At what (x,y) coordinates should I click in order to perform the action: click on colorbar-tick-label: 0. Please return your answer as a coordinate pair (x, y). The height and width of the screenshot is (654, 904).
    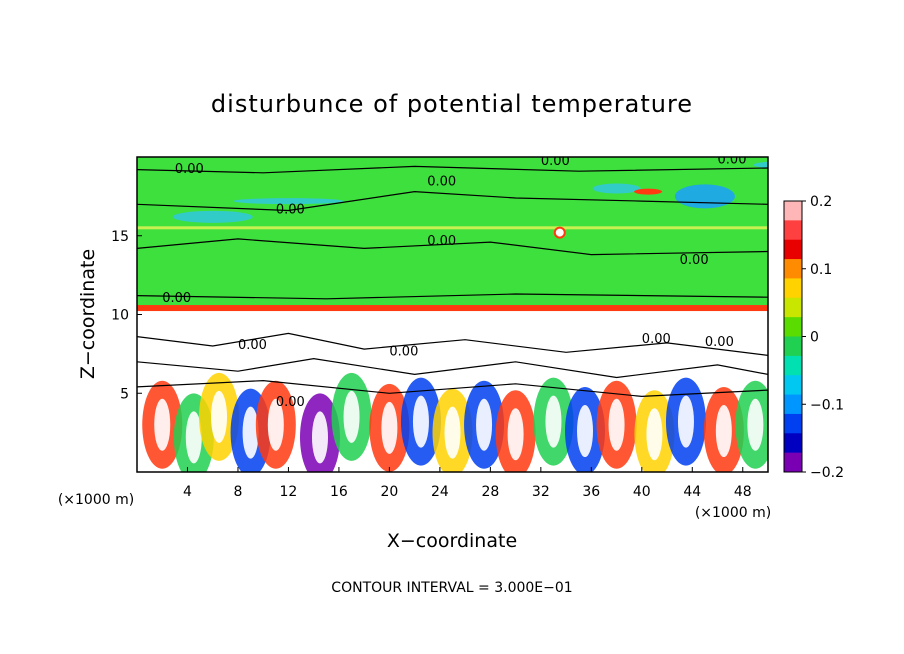
    Looking at the image, I should click on (814, 338).